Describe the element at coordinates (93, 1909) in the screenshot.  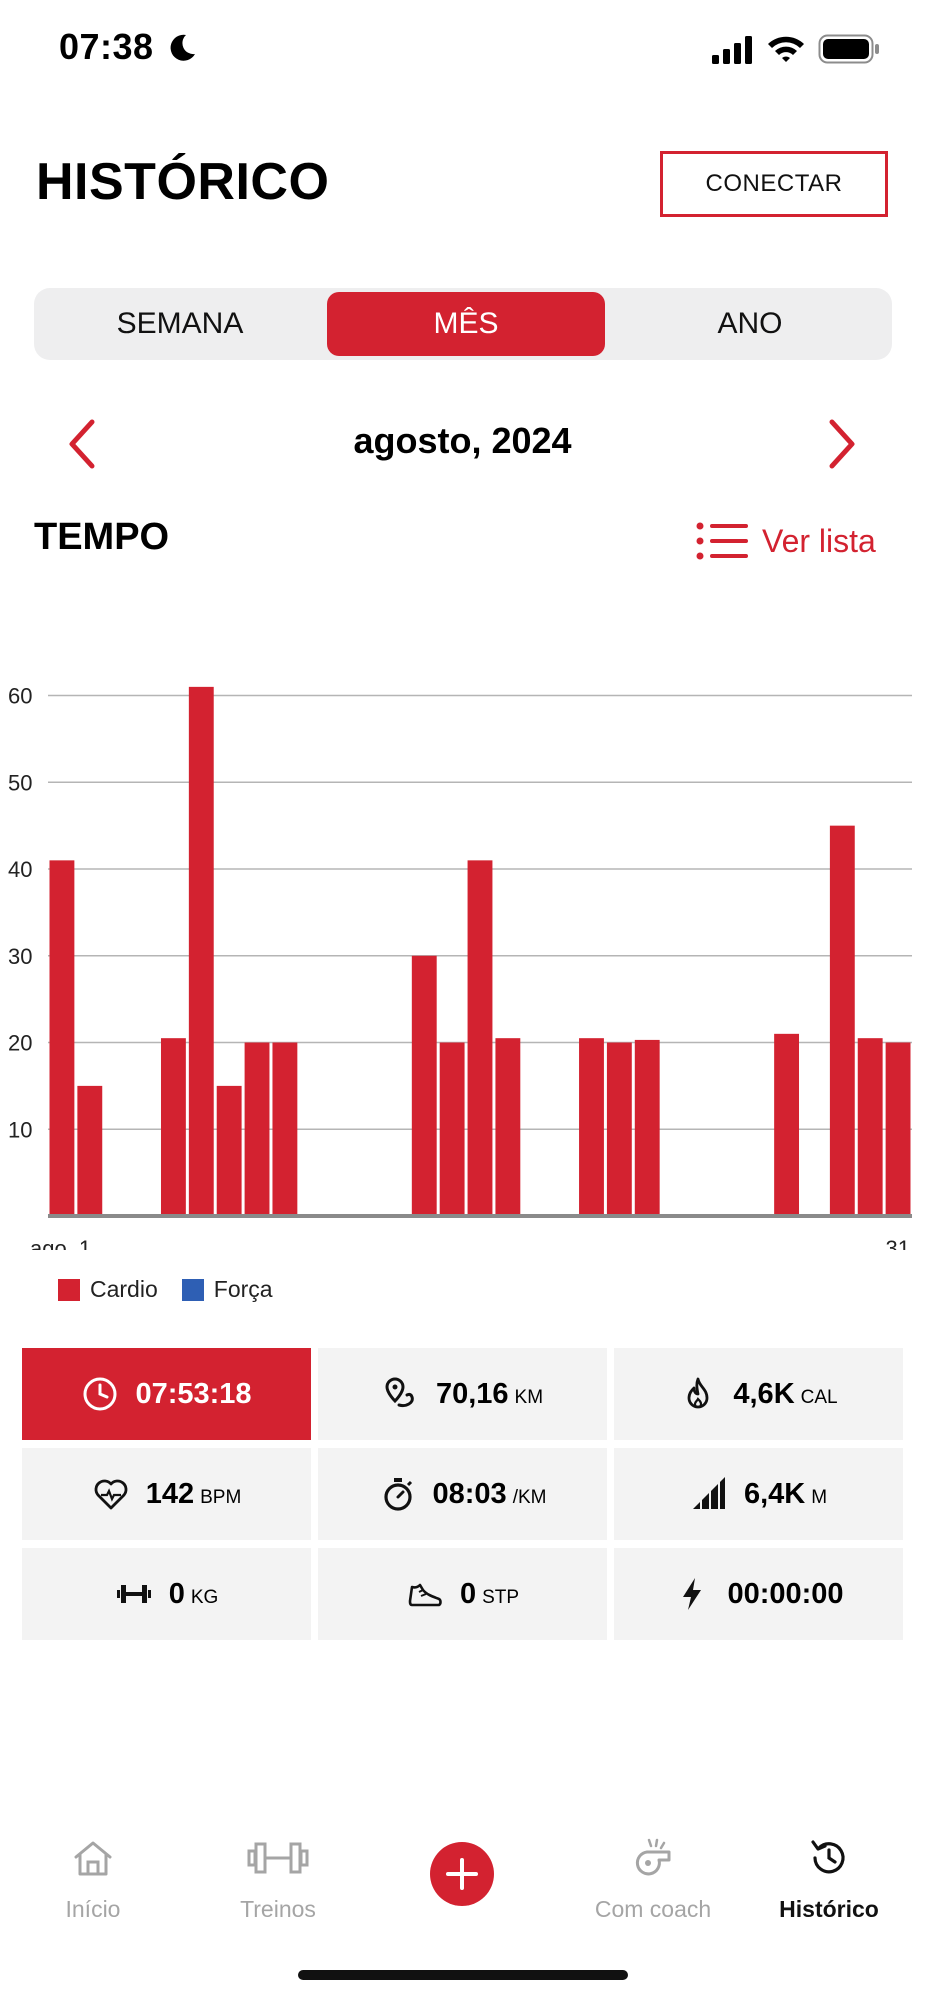
I see `tab-inicio-label: Início` at that location.